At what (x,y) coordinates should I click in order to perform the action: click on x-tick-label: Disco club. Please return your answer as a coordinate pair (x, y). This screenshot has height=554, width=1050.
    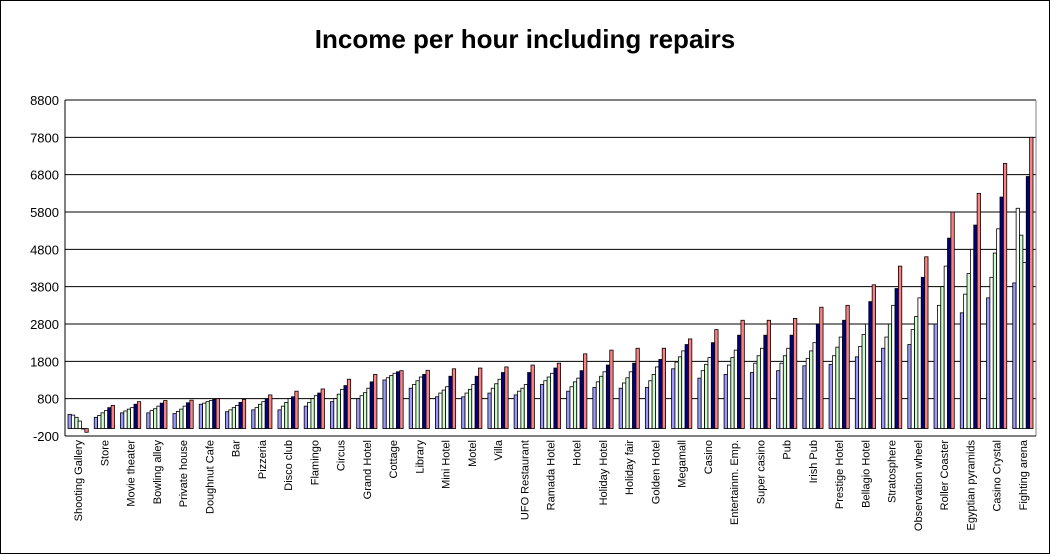
    Looking at the image, I should click on (289, 465).